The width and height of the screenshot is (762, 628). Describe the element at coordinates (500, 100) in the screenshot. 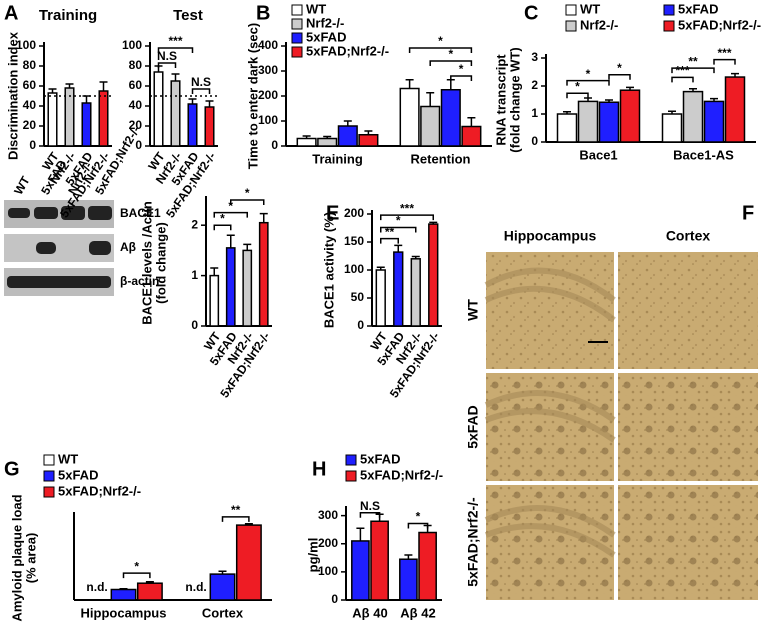

I see `y-axis-label: RNA transcript` at that location.